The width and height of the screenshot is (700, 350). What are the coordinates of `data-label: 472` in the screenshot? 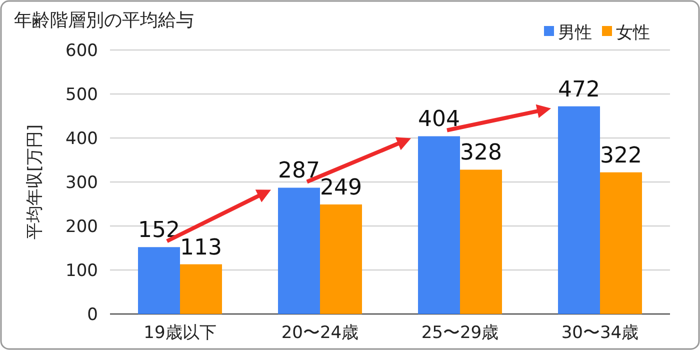 It's located at (579, 89).